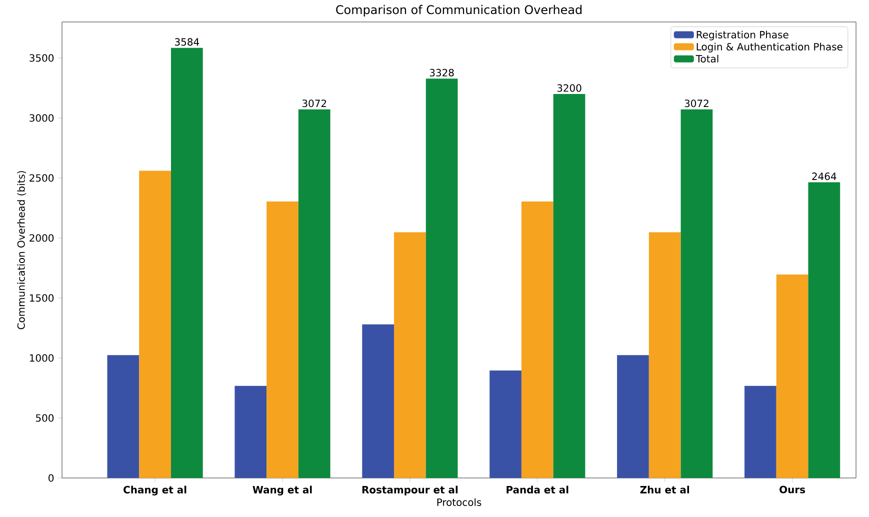 This screenshot has height=517, width=869. I want to click on y-tick-label: 3000, so click(42, 118).